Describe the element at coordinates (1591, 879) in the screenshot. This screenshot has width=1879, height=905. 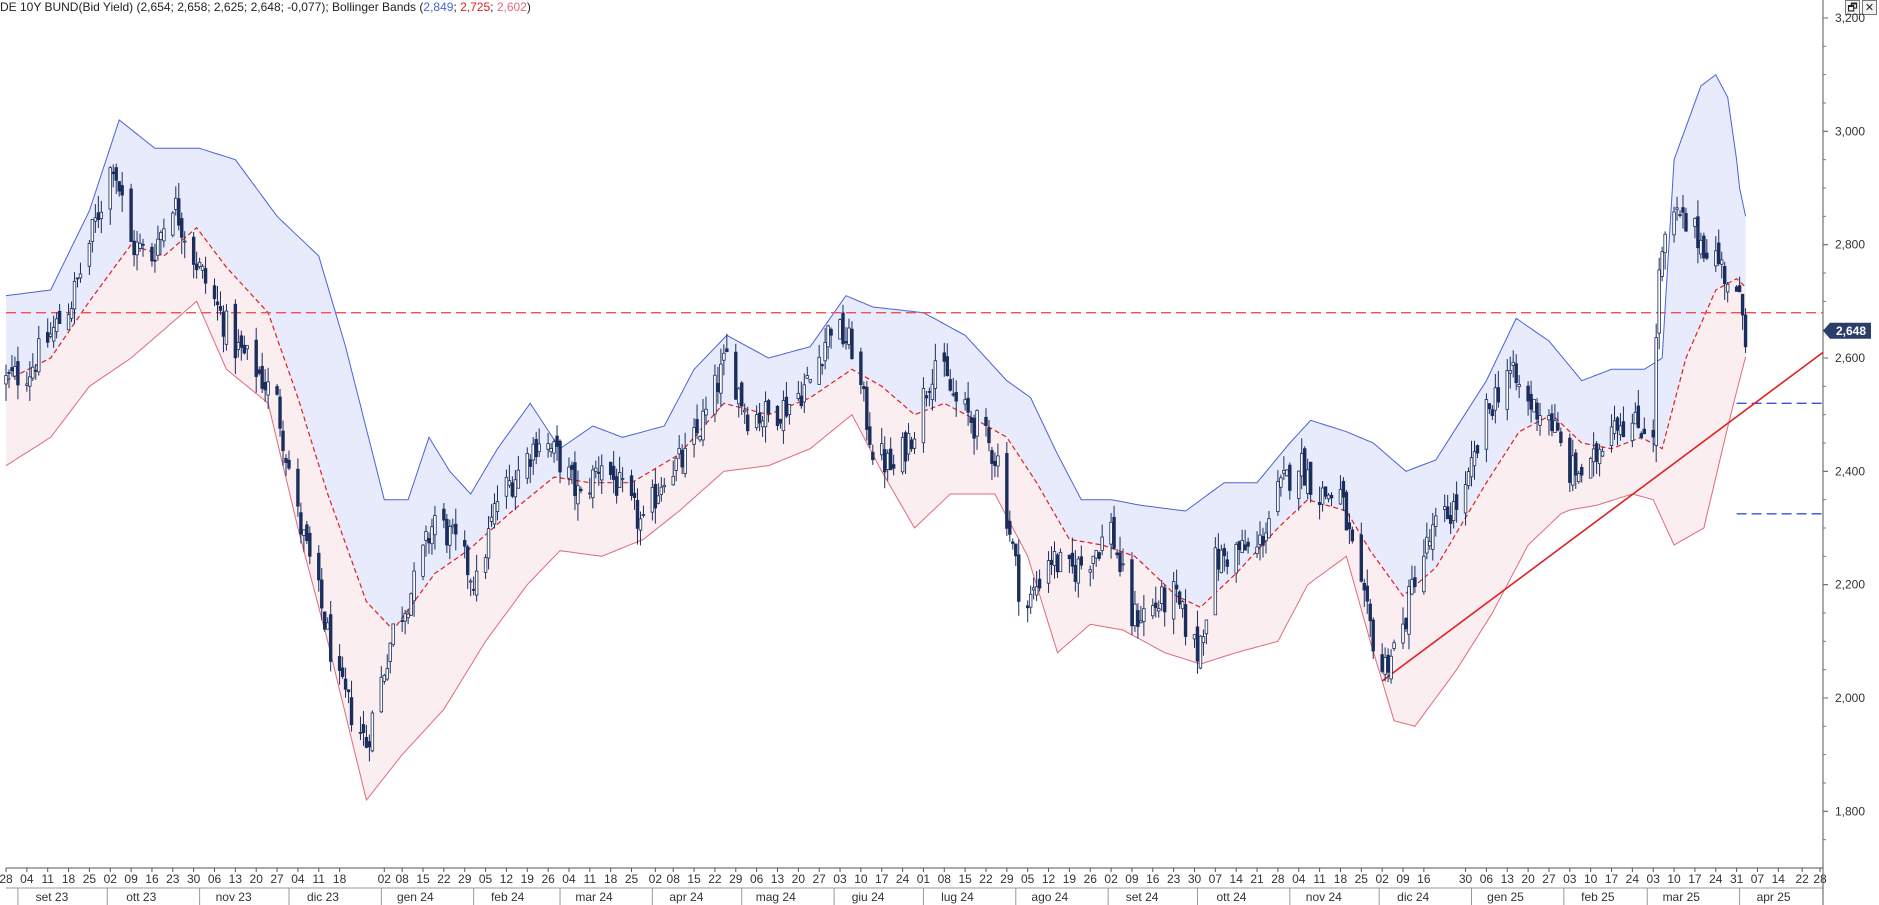
I see `x-tick-label: 10` at that location.